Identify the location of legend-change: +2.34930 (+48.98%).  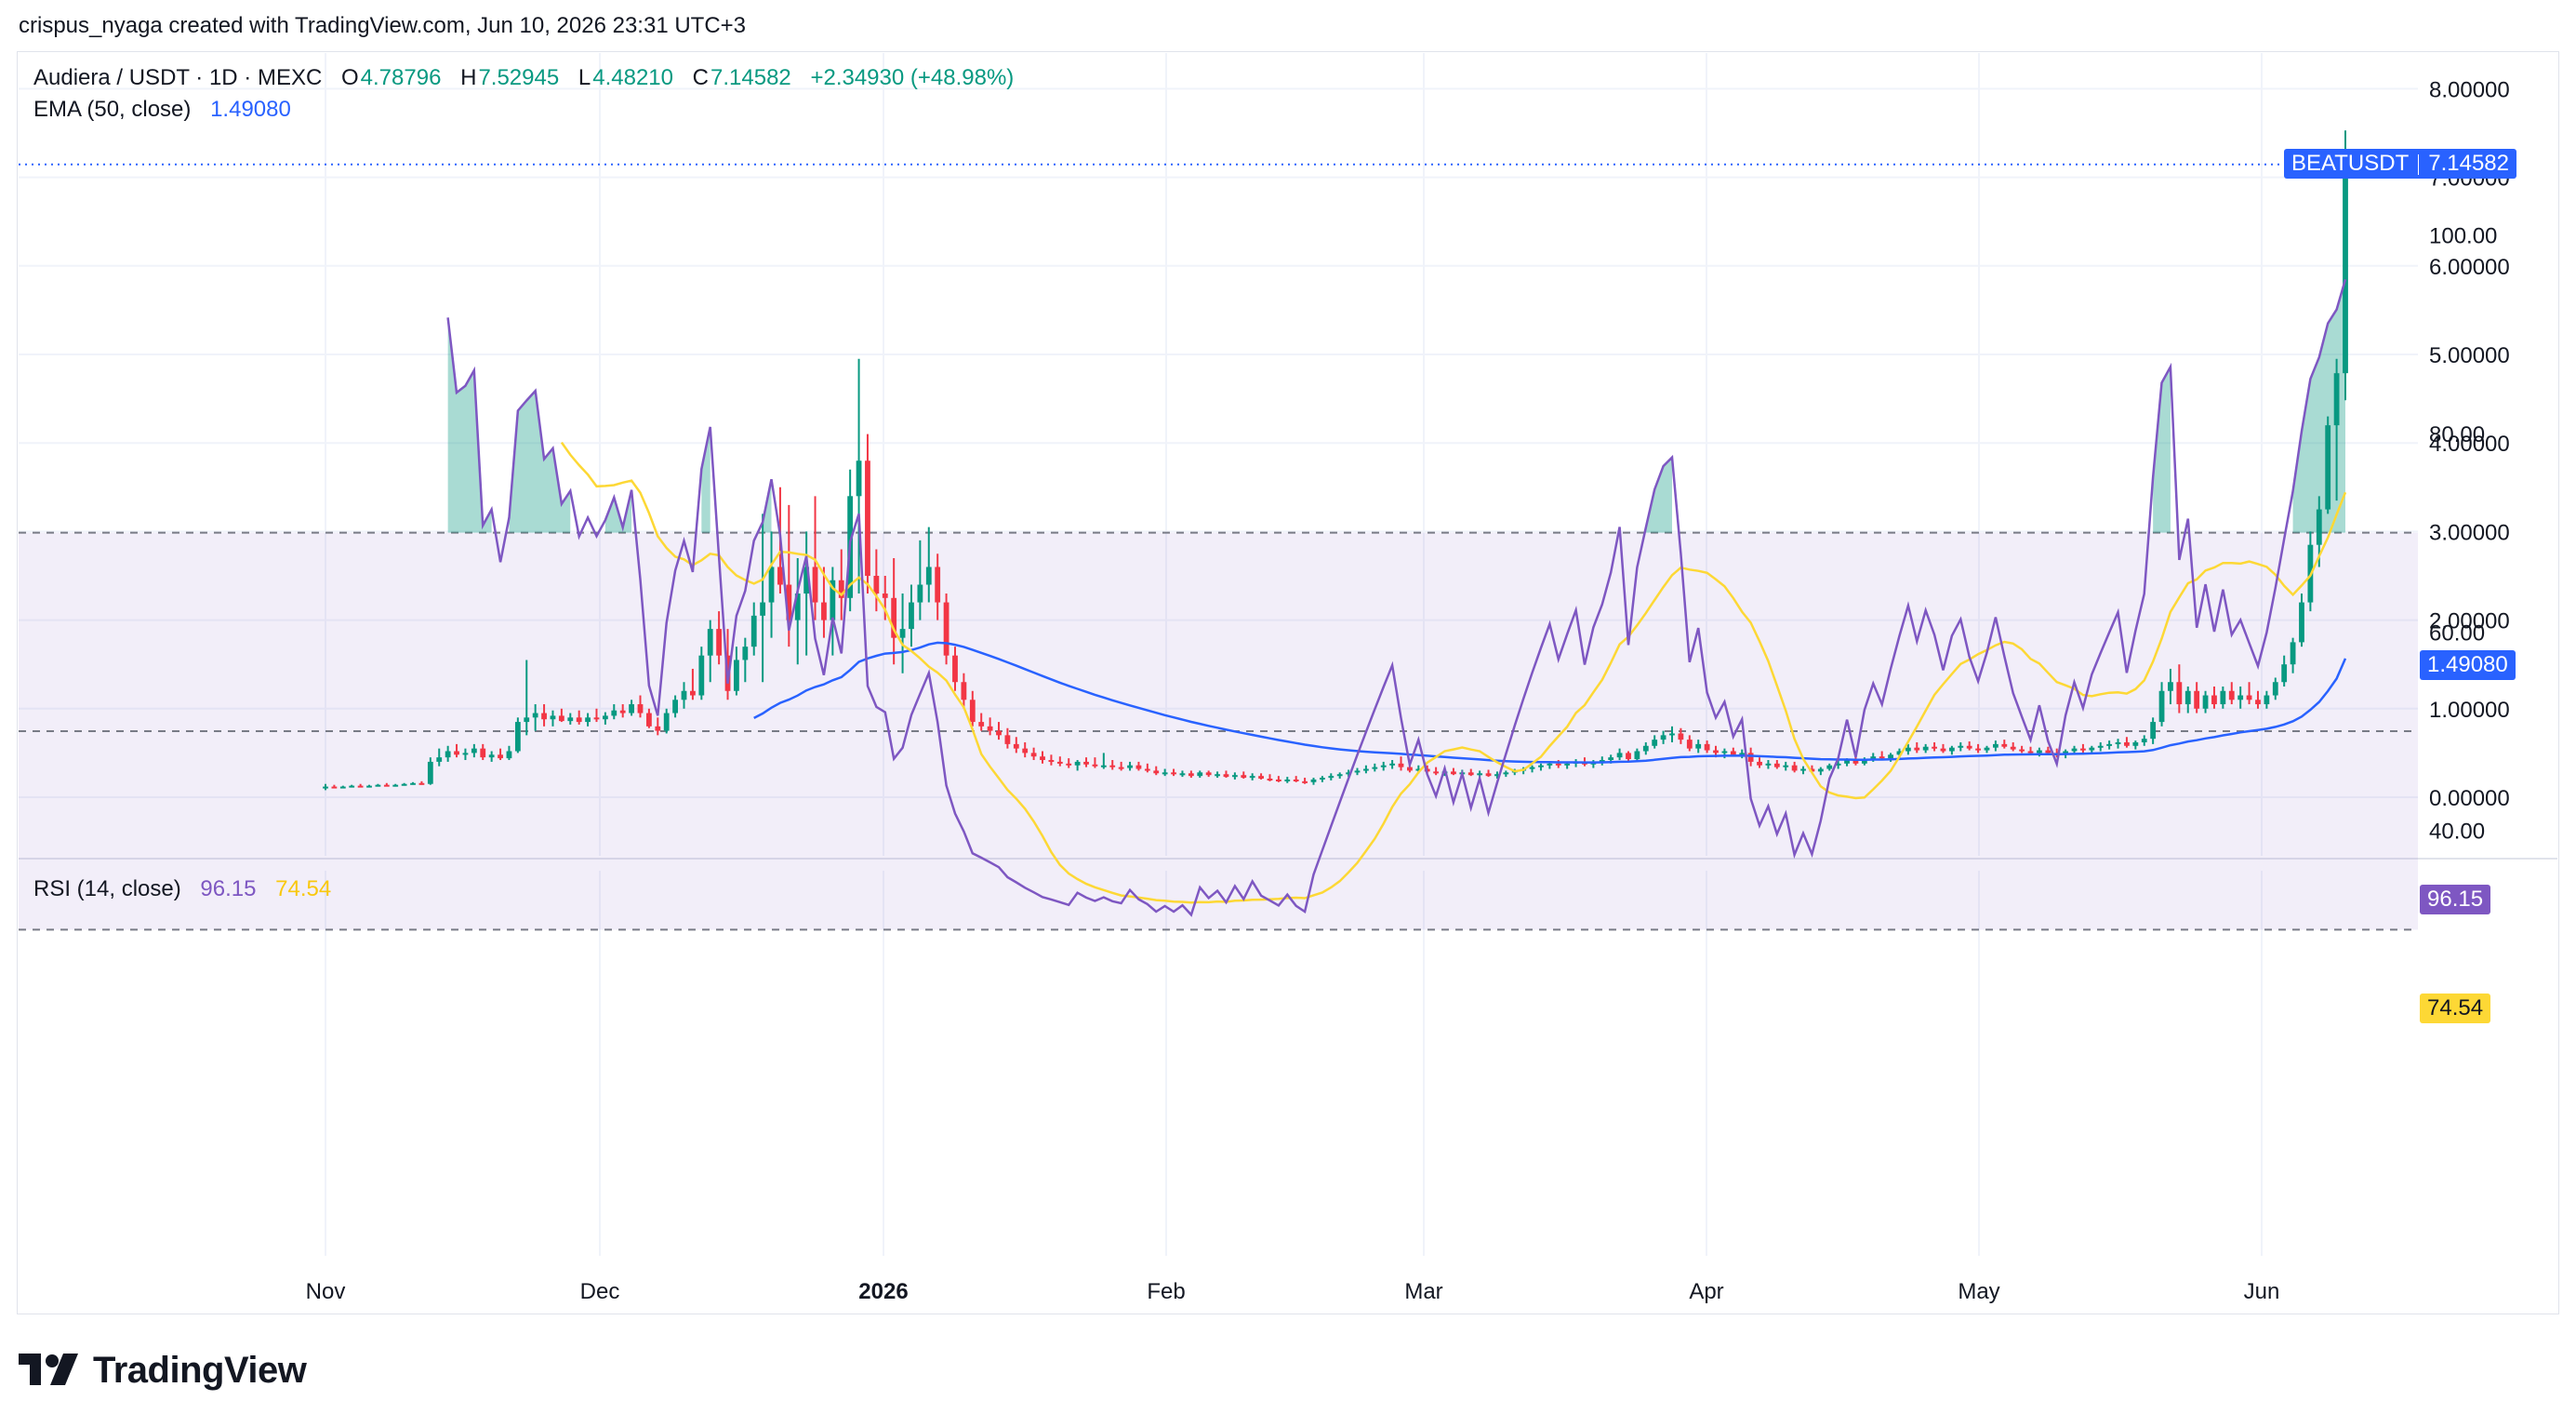
(912, 77).